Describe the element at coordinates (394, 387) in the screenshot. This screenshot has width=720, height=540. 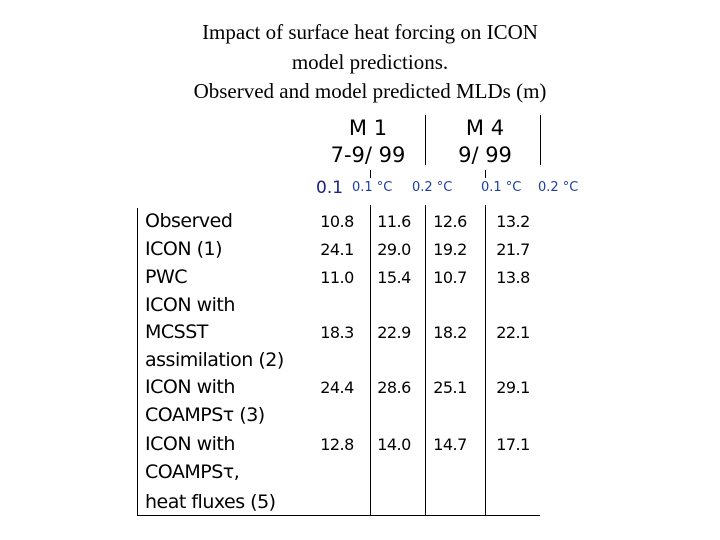
I see `cell-value: 28.6` at that location.